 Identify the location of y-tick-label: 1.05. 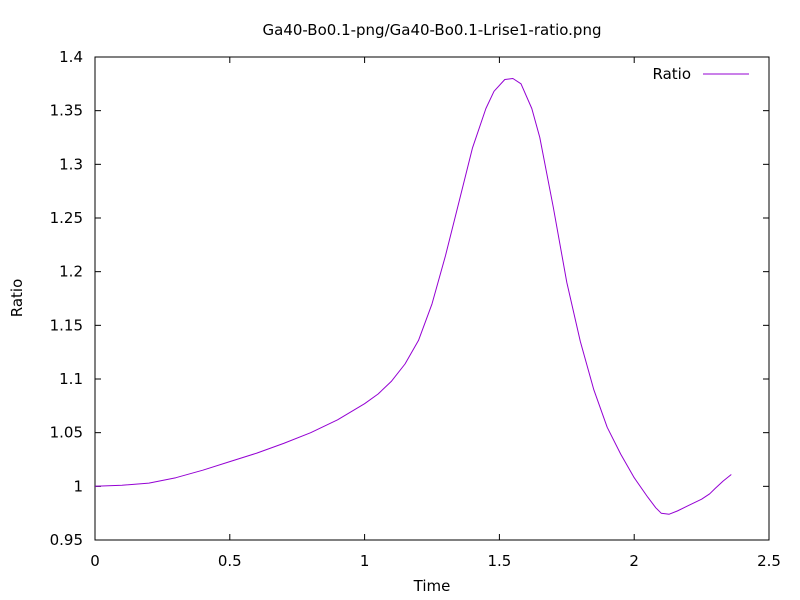
(66, 433).